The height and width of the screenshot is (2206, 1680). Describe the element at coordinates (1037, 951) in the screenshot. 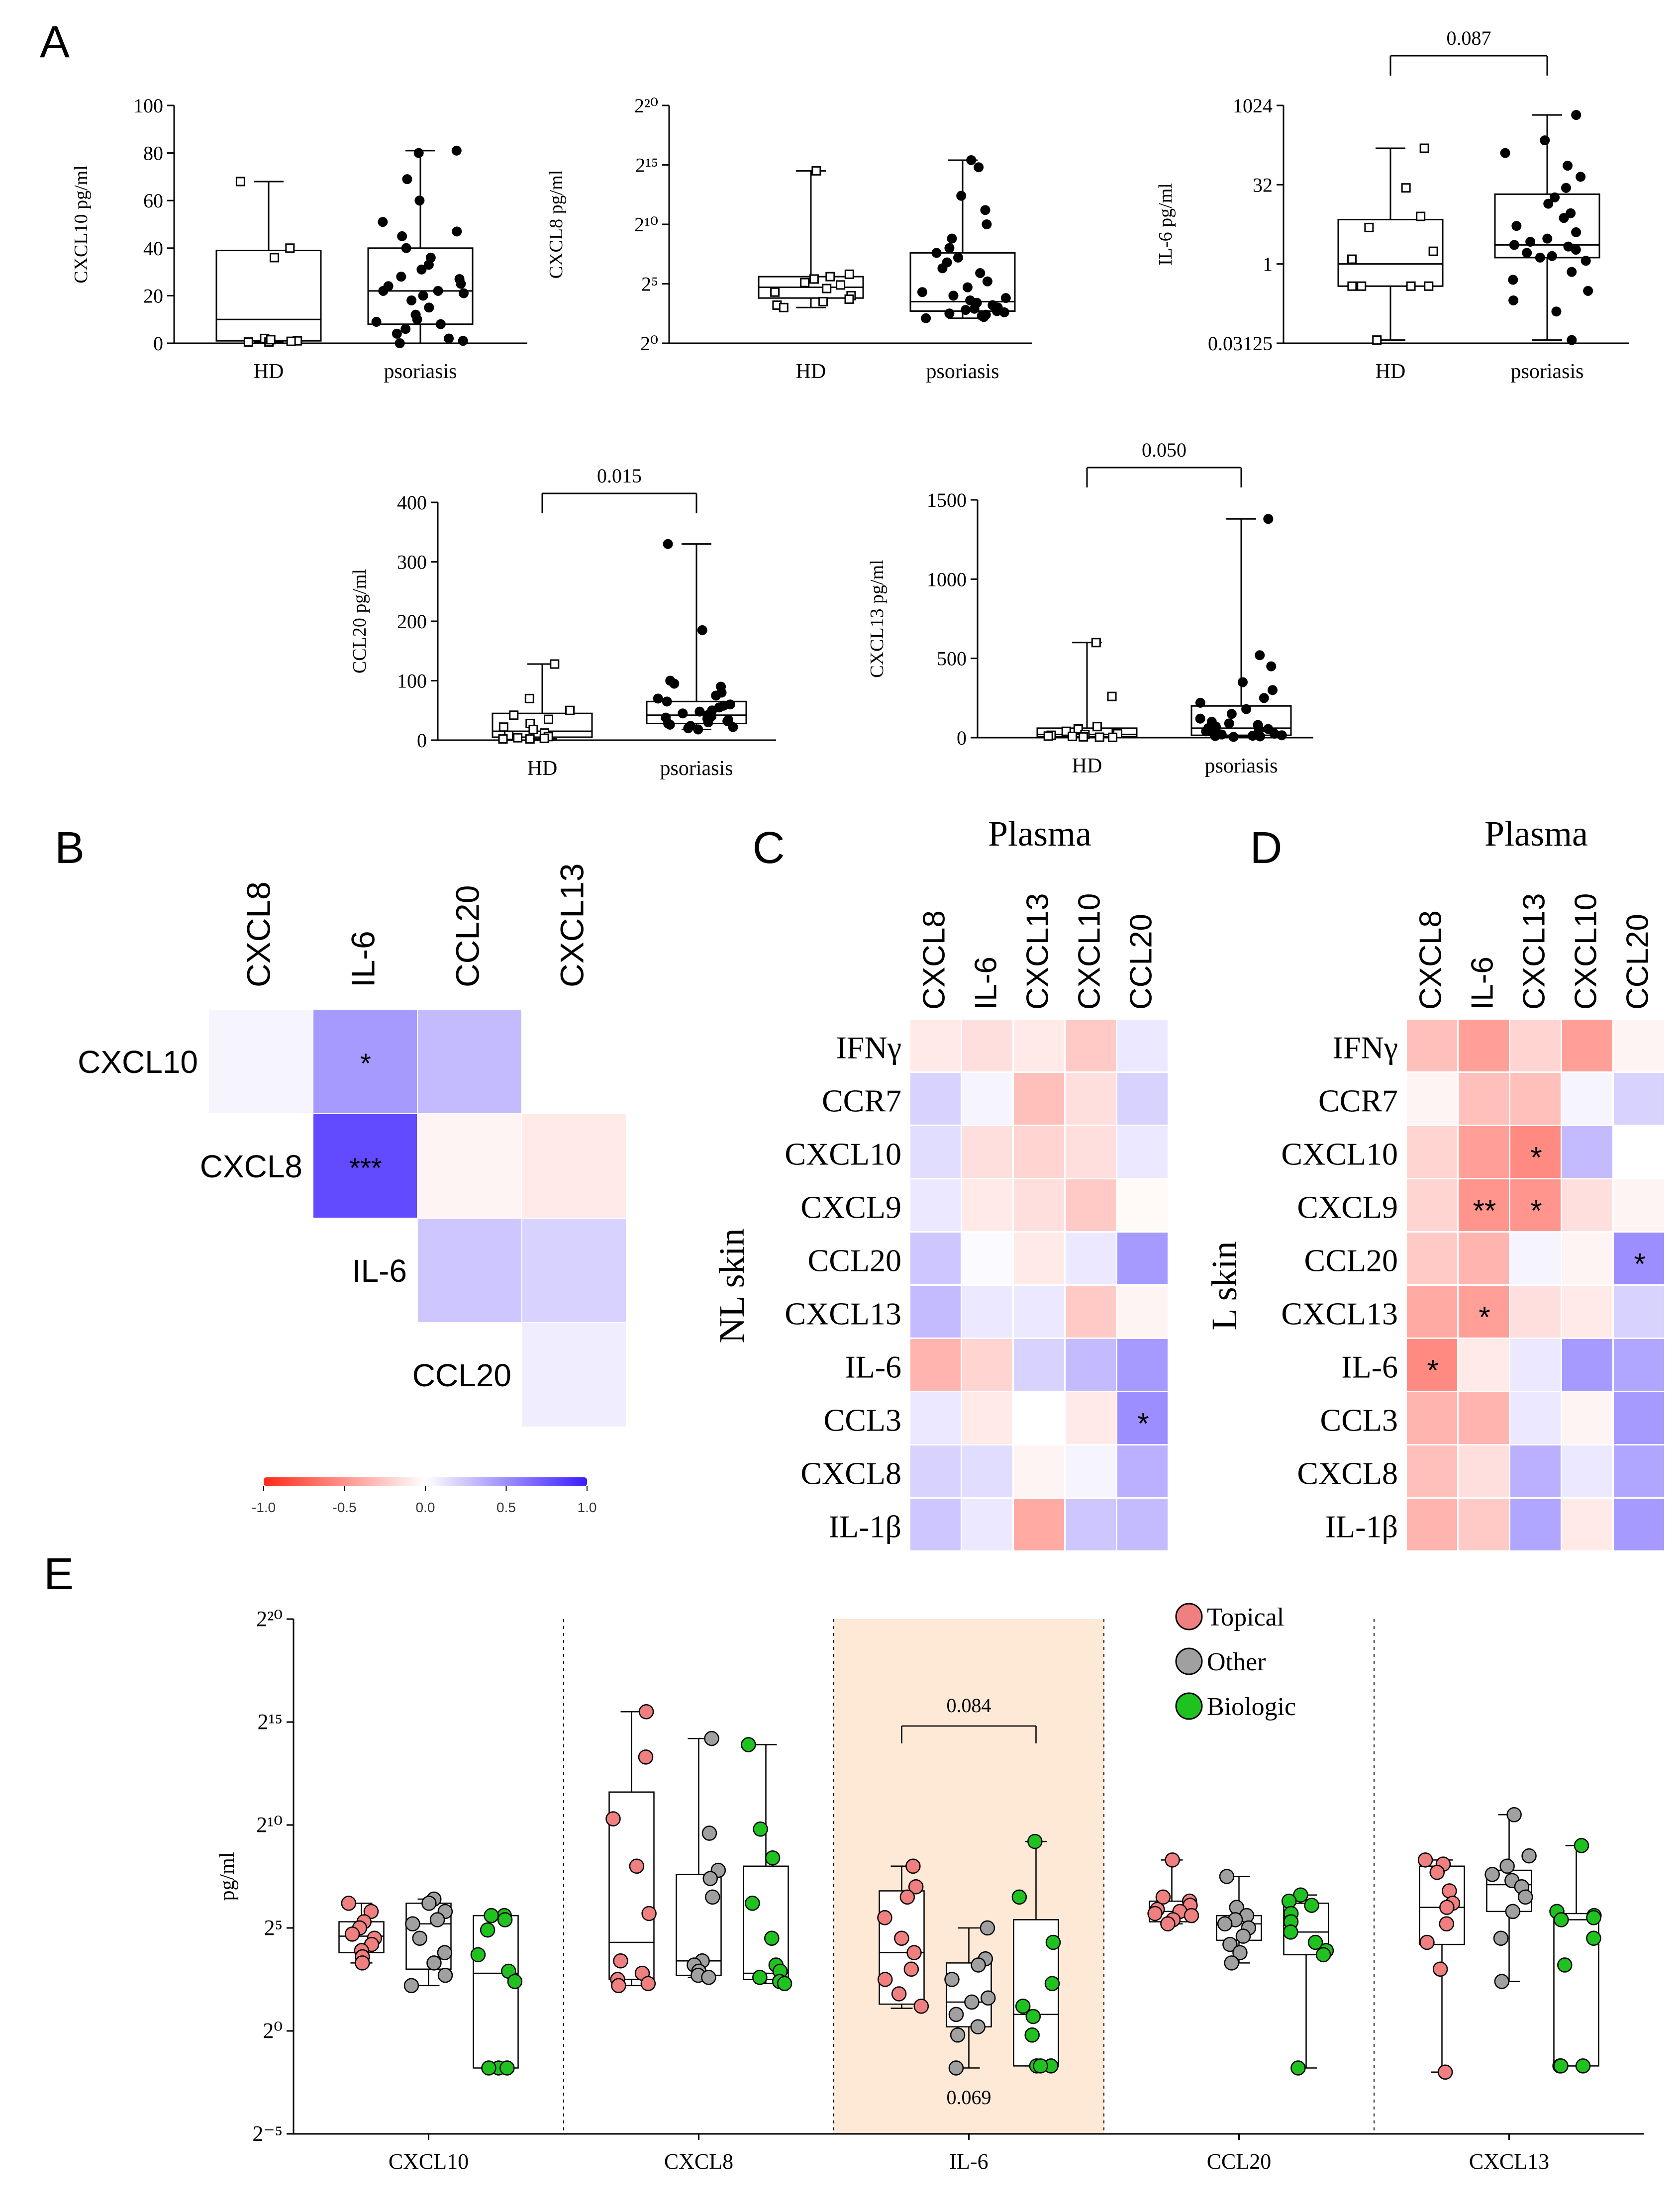

I see `column-label: CXCL13` at that location.